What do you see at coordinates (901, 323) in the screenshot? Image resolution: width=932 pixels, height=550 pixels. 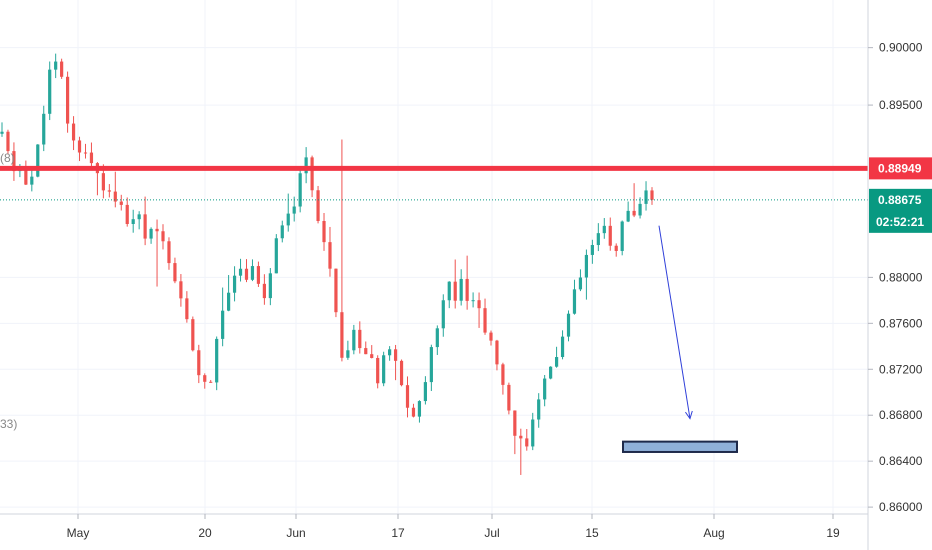 I see `price-tick-label: 0.87600` at bounding box center [901, 323].